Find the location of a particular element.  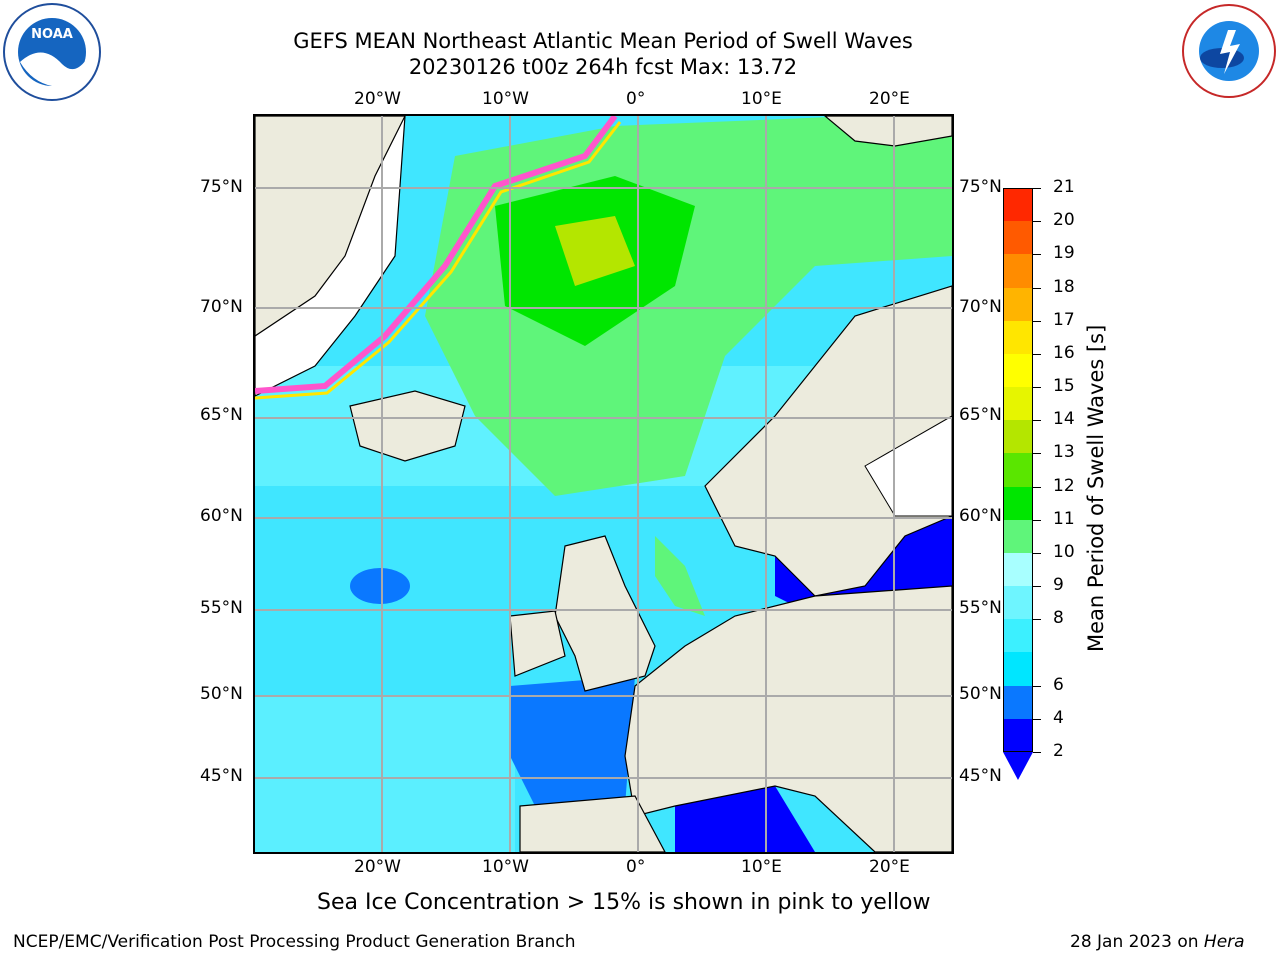

lat-label-right-55n: 55°N is located at coordinates (980, 608).